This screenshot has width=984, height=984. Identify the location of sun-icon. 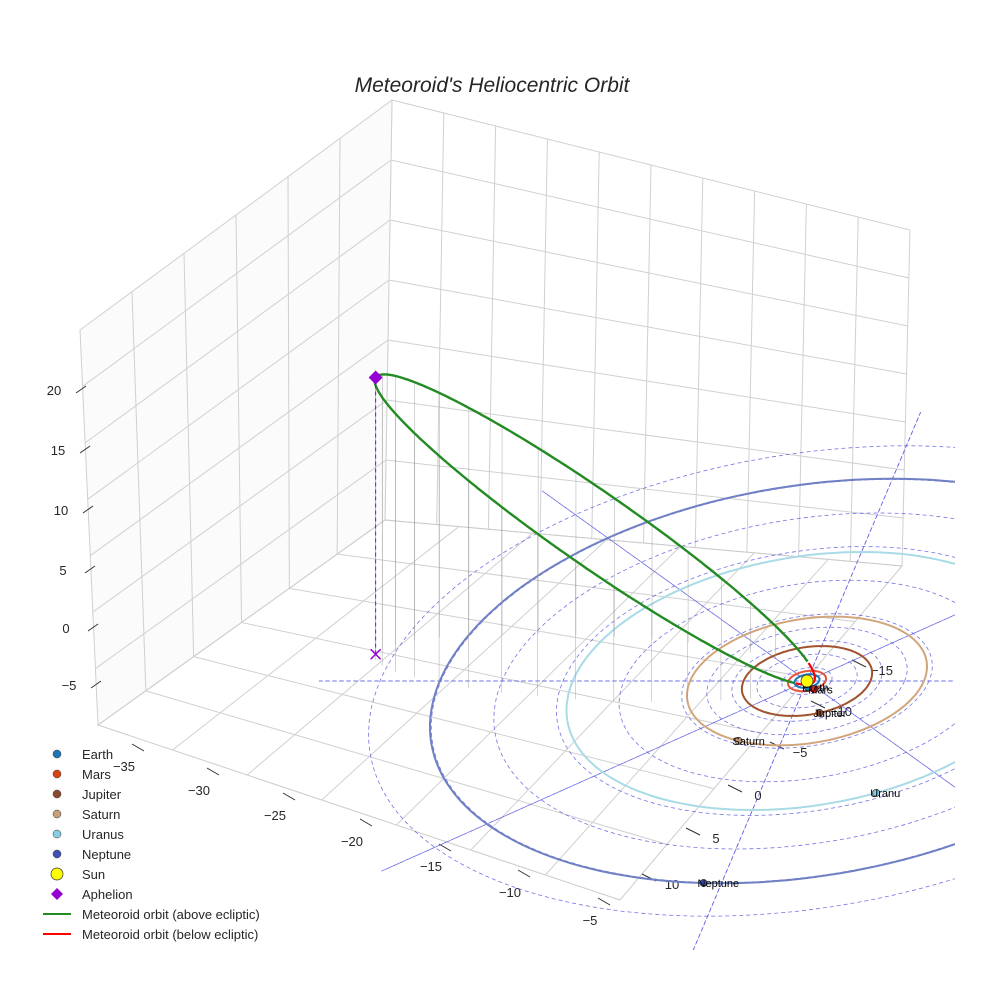
(57, 874).